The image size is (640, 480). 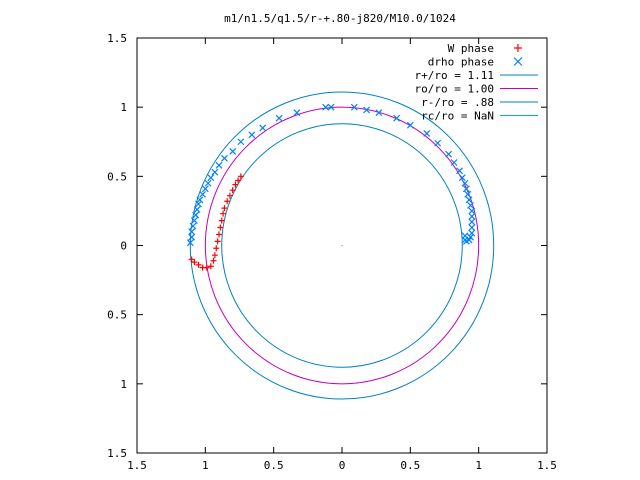 What do you see at coordinates (457, 102) in the screenshot?
I see `legend-label: r-/ro = .88` at bounding box center [457, 102].